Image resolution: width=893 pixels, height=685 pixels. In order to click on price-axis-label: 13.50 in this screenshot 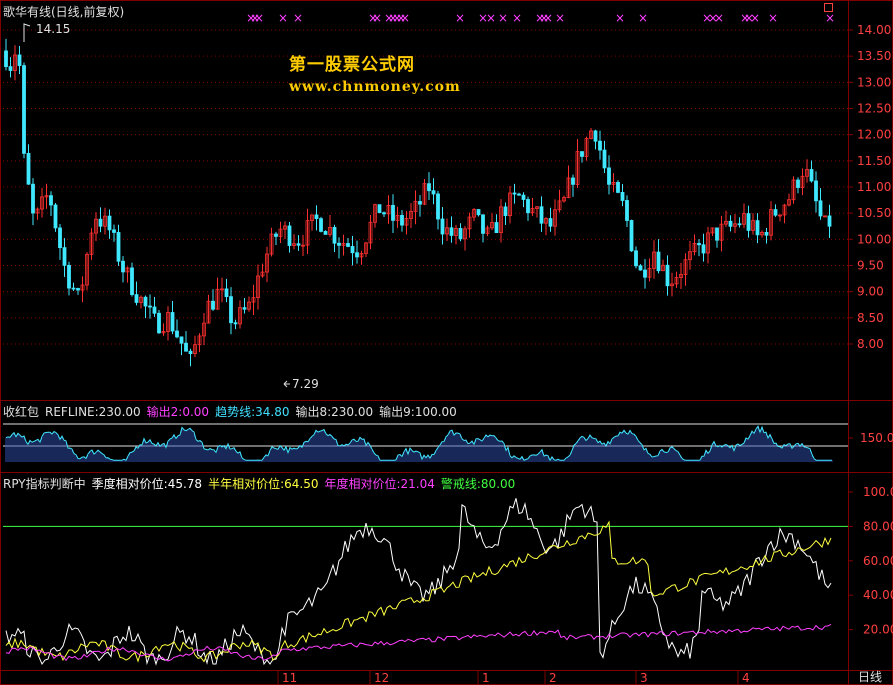, I will do `click(874, 56)`.